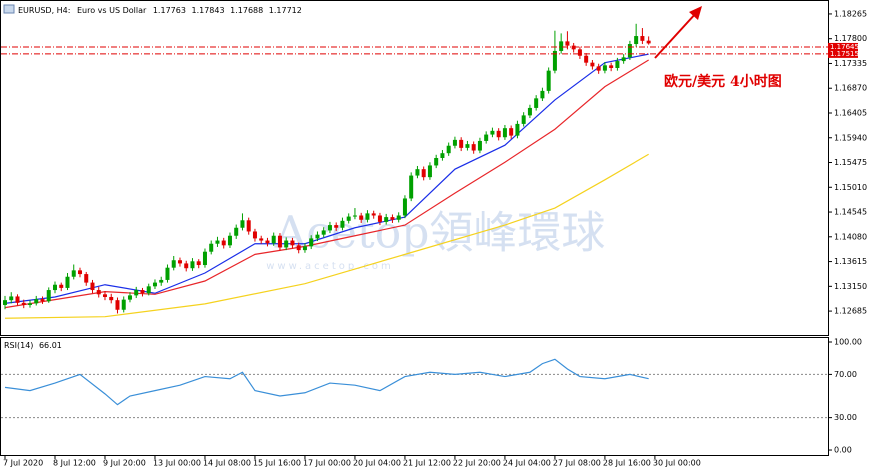  I want to click on x-tick-label: 17 Jul 00:00, so click(327, 463).